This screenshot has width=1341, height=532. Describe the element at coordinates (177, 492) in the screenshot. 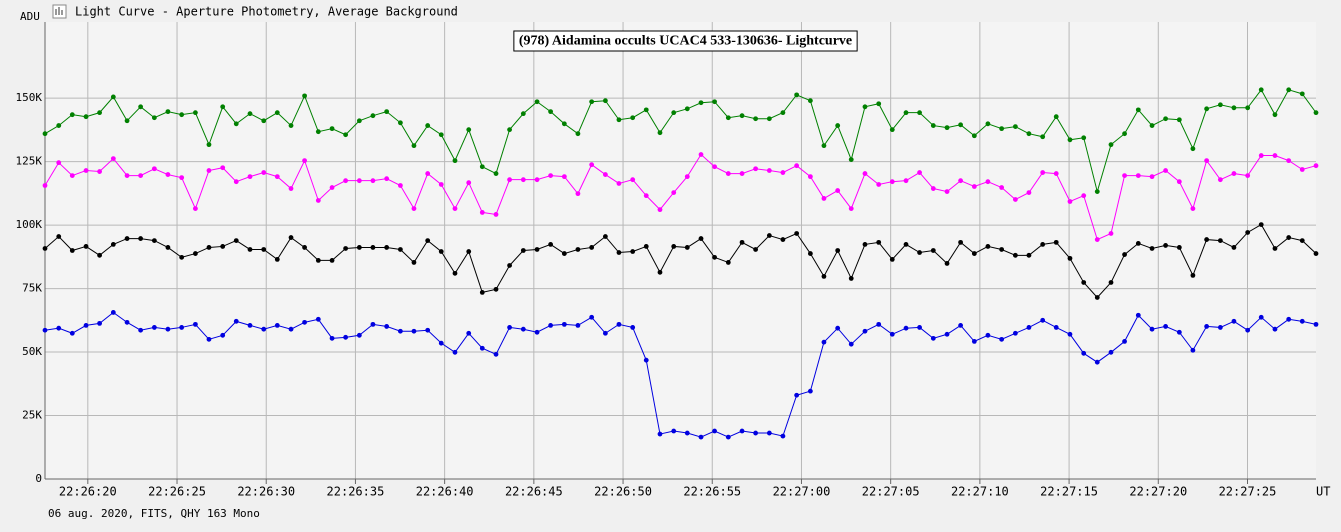

I see `x-tick-label: 22:26:25` at that location.